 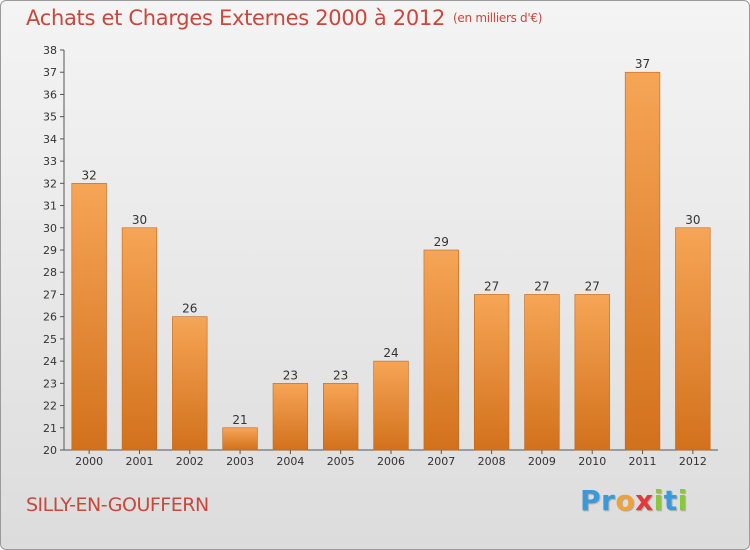 I want to click on x-tick-label: 2009, so click(x=542, y=461).